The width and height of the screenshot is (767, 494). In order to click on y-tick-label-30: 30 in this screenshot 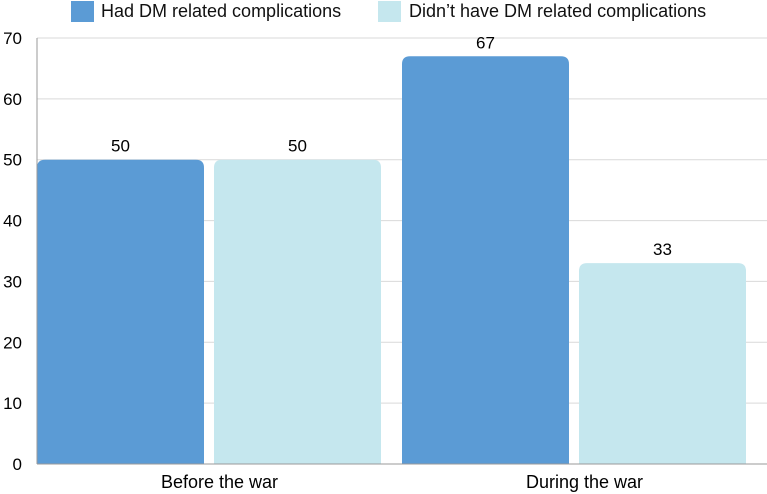, I will do `click(12, 281)`.